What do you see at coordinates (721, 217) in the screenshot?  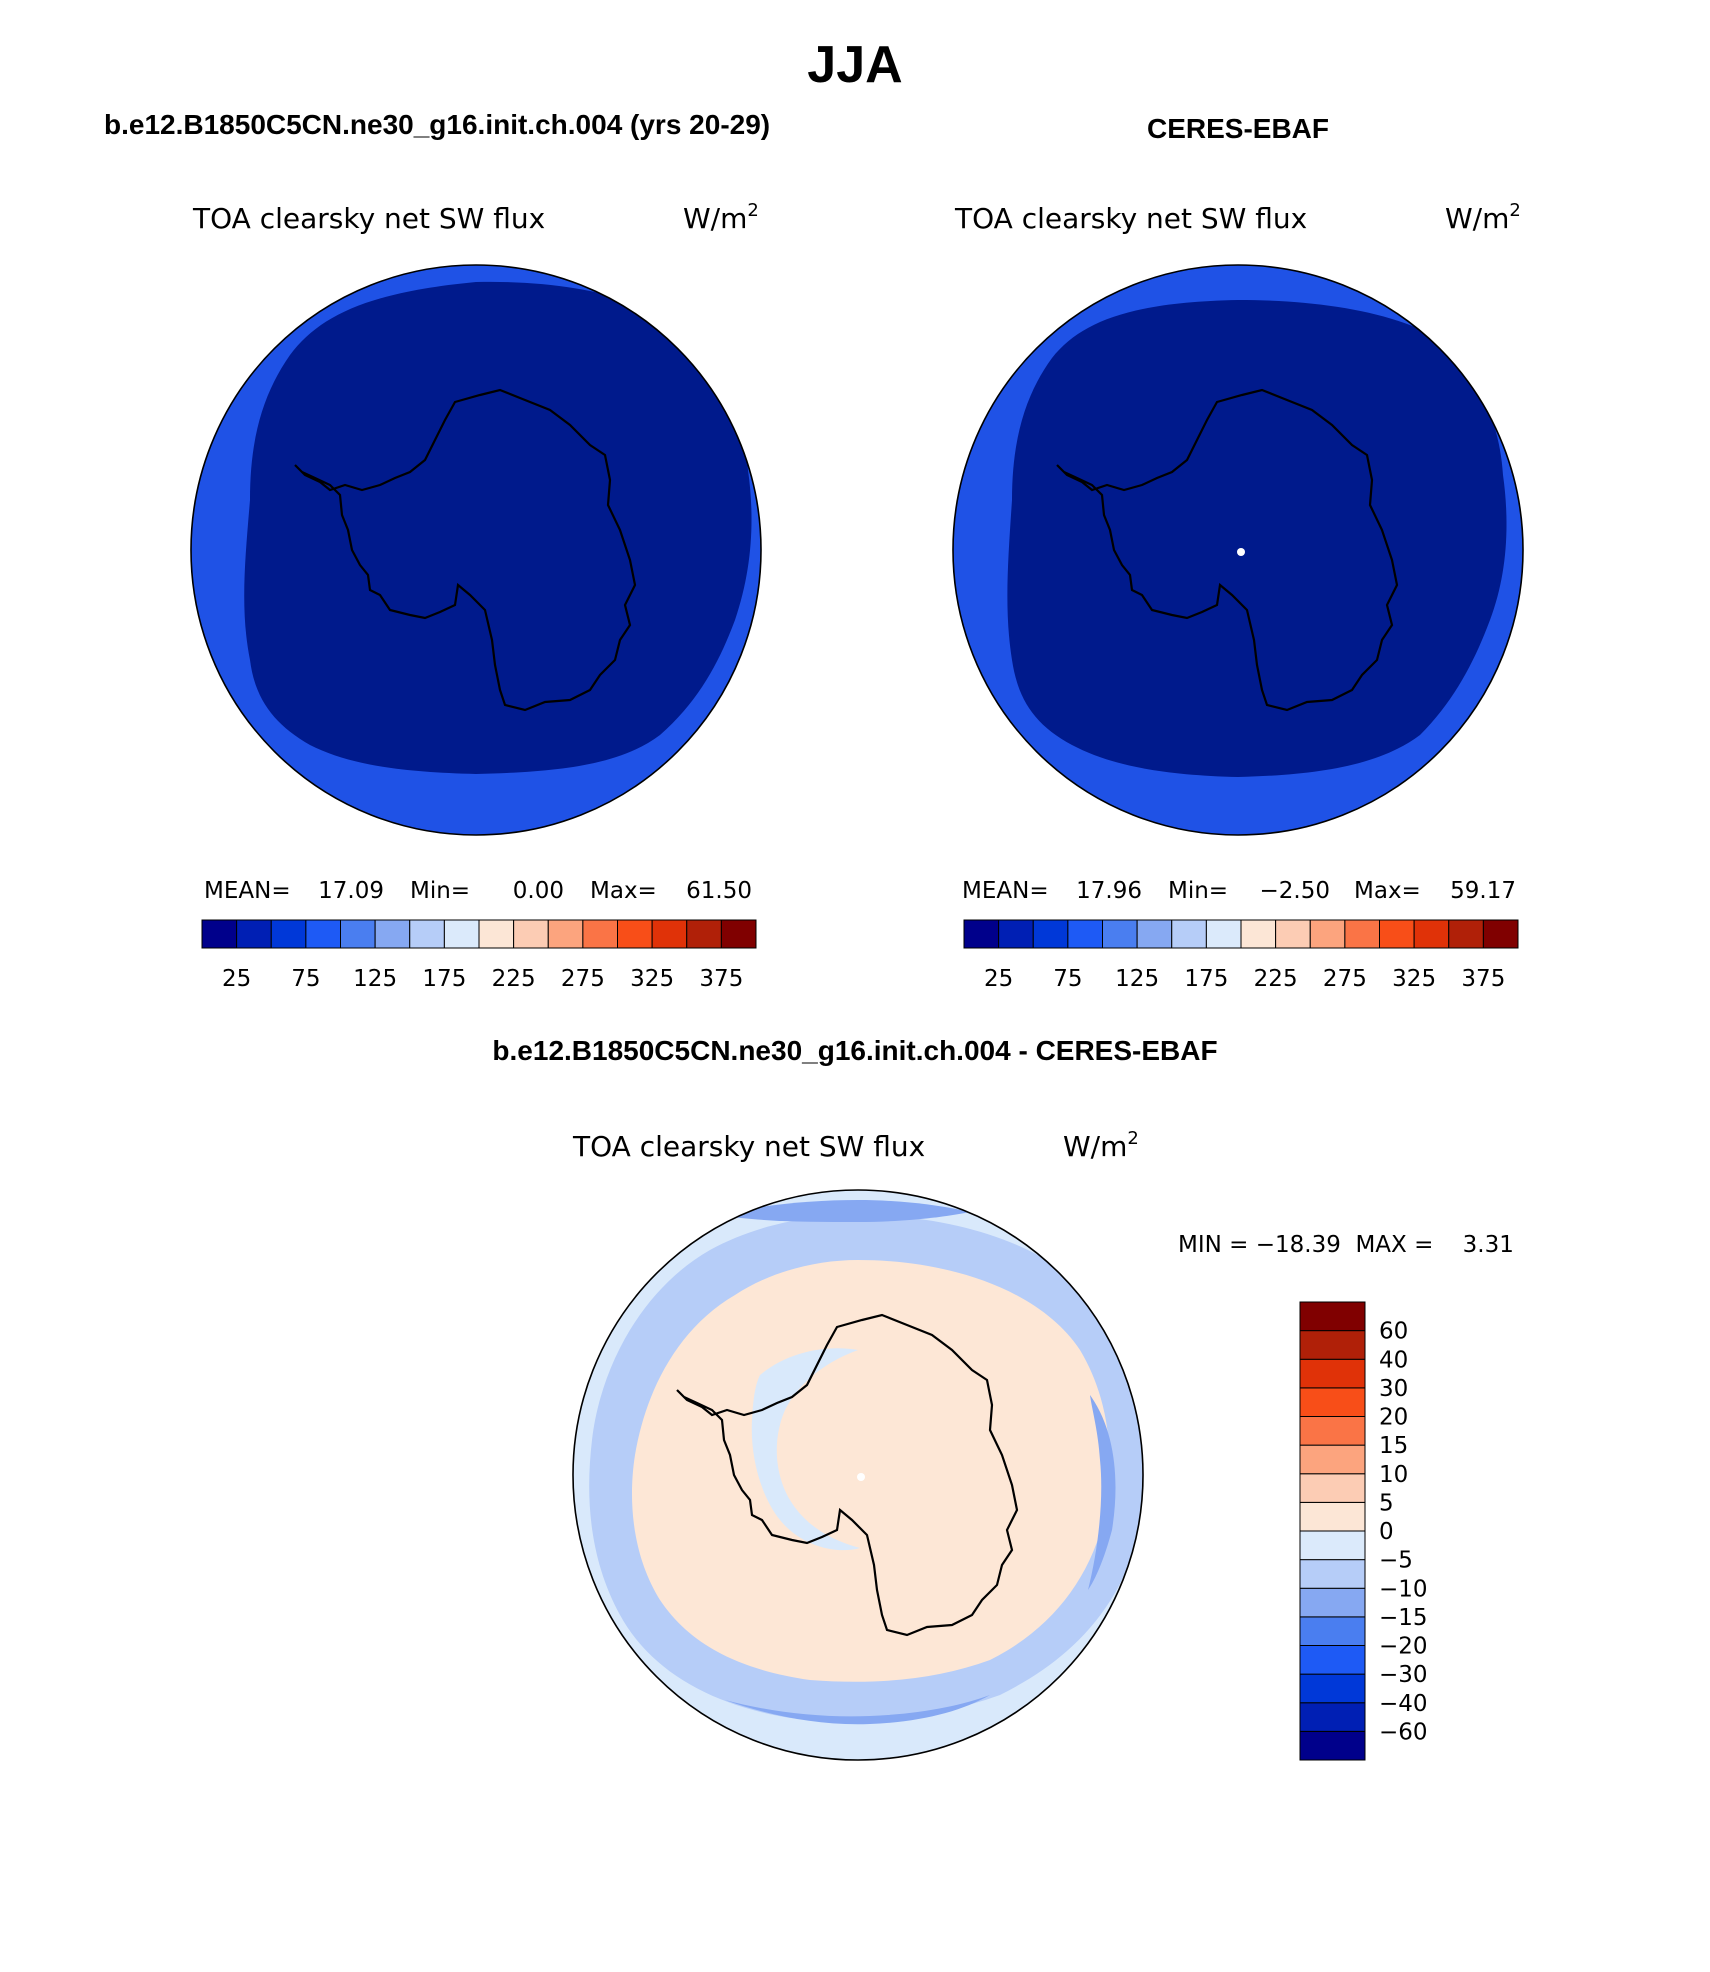 I see `model-units-label: W/m2` at bounding box center [721, 217].